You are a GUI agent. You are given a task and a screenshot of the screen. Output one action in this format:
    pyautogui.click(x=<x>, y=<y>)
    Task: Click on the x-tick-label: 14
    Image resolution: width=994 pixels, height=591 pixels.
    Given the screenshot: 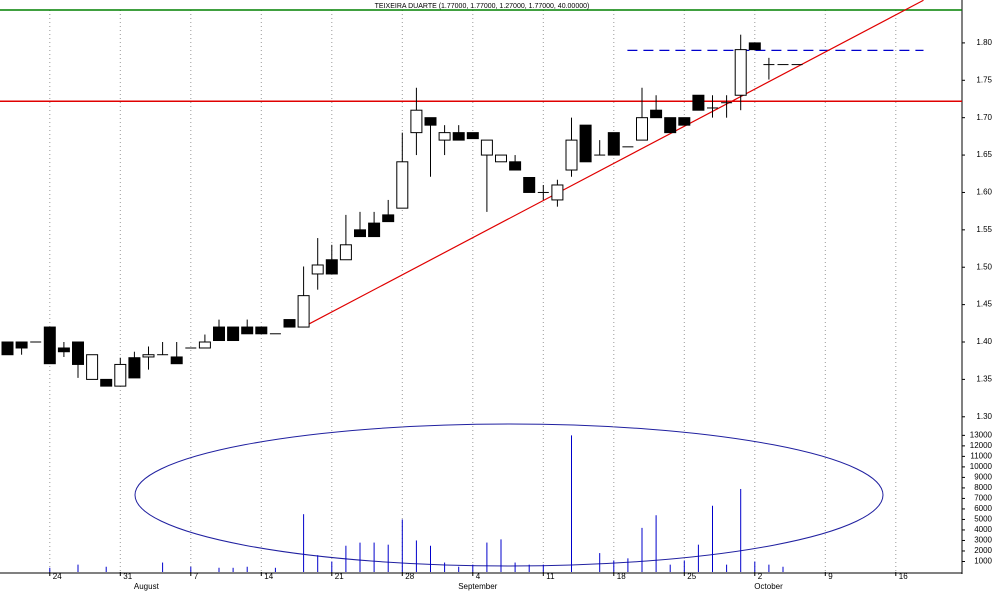 What is the action you would take?
    pyautogui.click(x=268, y=576)
    